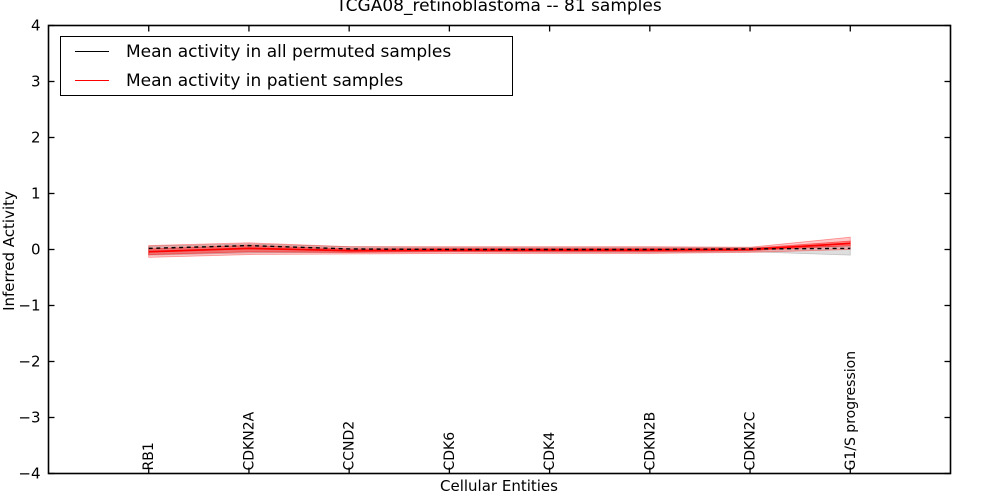 The width and height of the screenshot is (1000, 500). What do you see at coordinates (149, 456) in the screenshot?
I see `x-tick-label: RB1` at bounding box center [149, 456].